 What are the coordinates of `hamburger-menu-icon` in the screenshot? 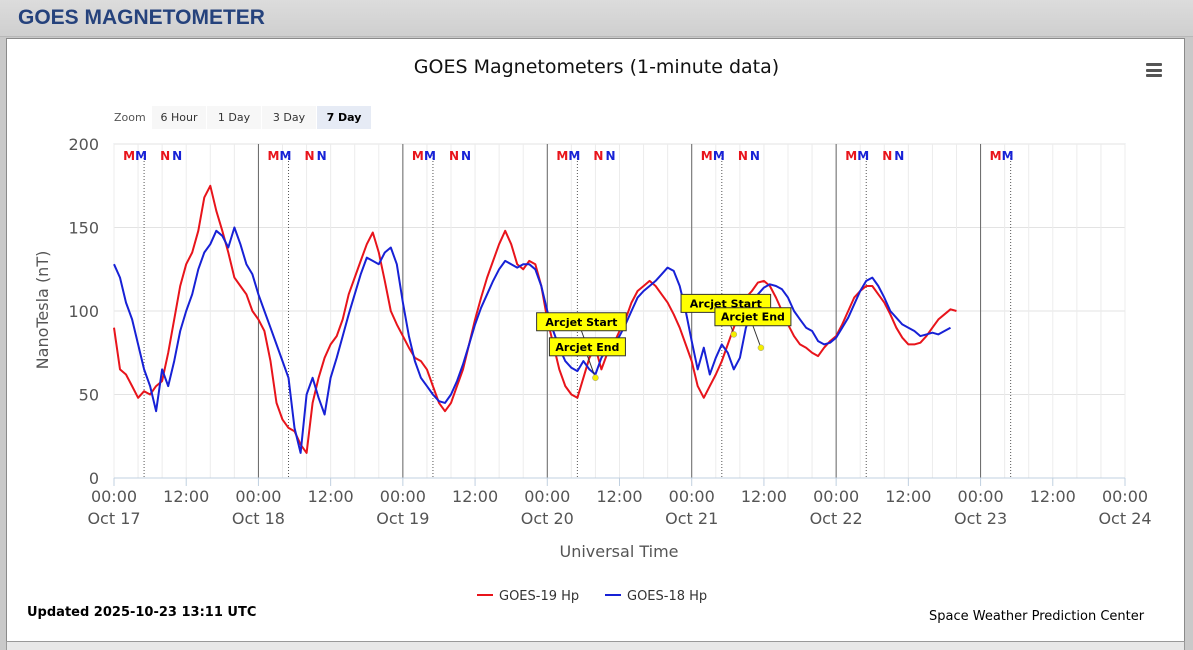 It's located at (1154, 70).